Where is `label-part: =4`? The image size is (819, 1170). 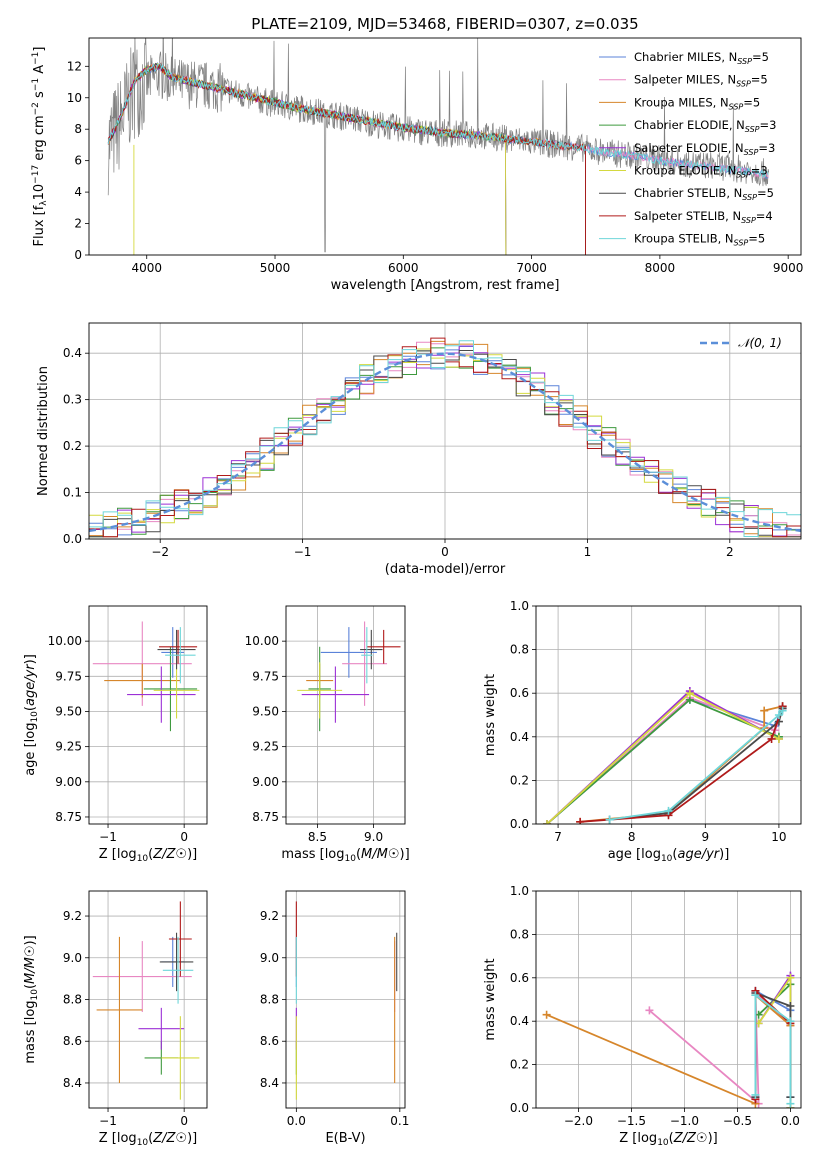
label-part: =4 is located at coordinates (764, 216).